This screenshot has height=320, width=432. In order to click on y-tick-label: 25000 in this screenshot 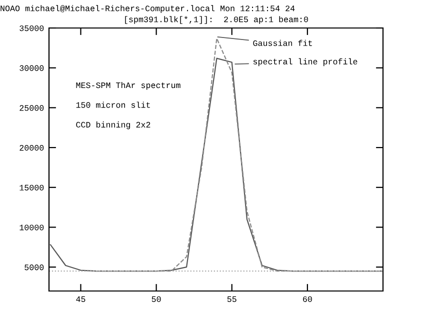, I will do `click(32, 108)`.